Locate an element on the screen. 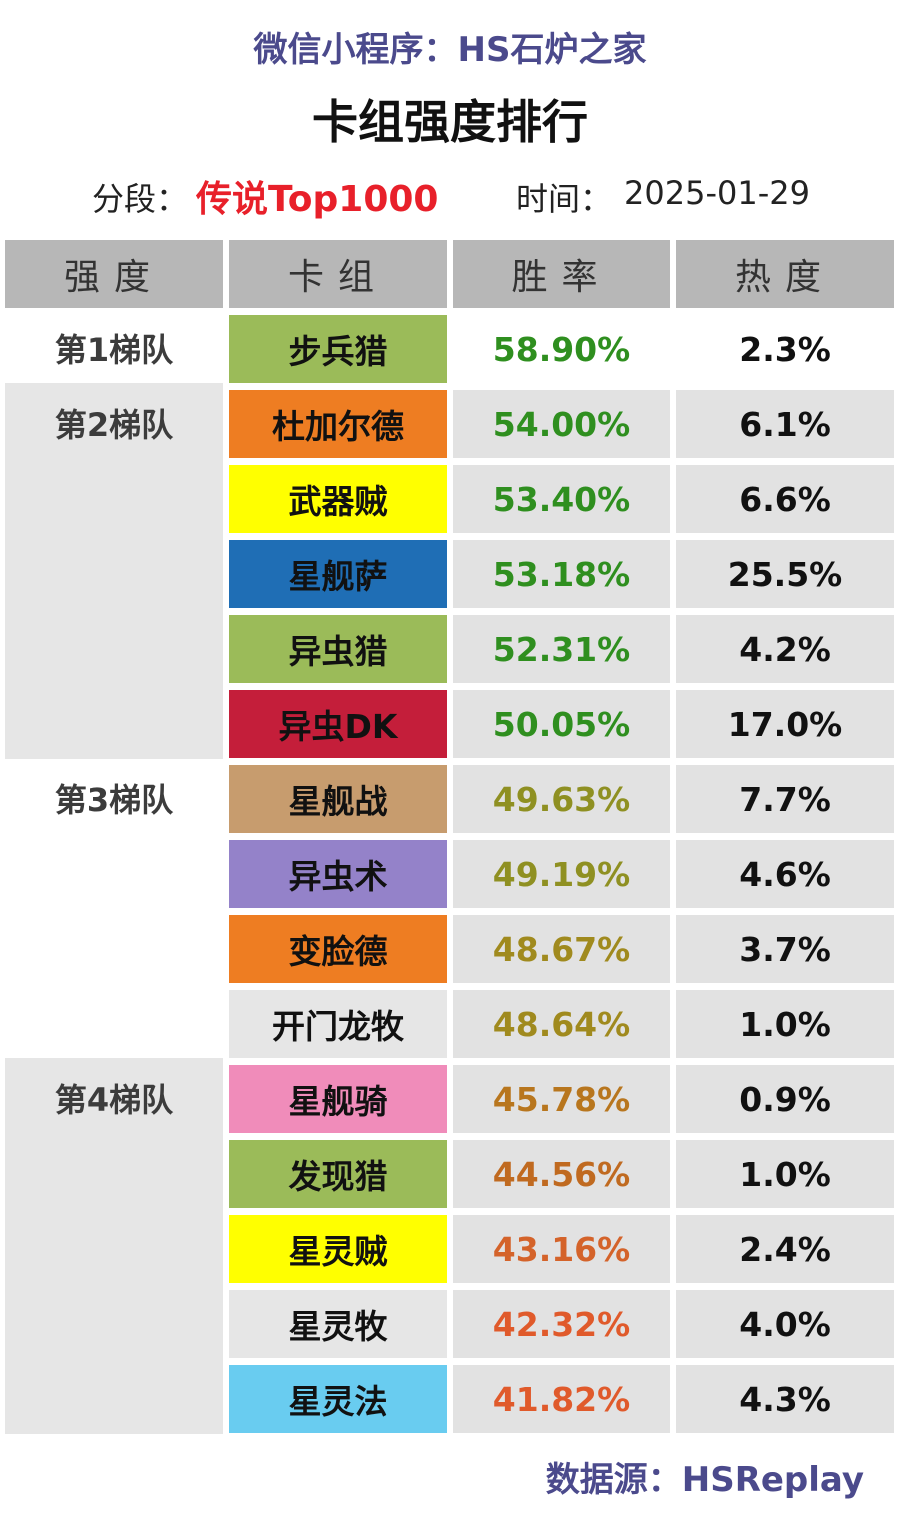 The width and height of the screenshot is (900, 1515). data-source: 数据源：HSReplay is located at coordinates (705, 1476).